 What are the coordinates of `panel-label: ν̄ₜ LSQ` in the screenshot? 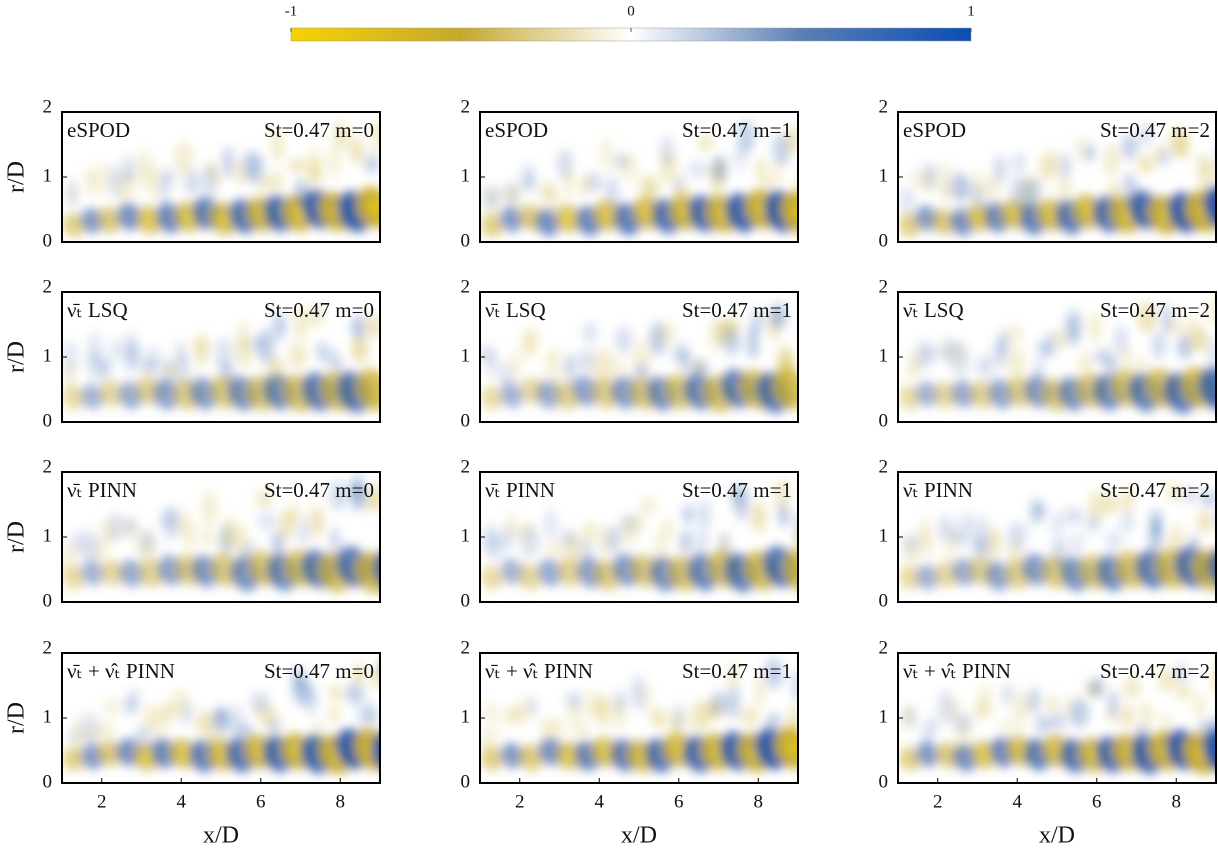 It's located at (97, 310).